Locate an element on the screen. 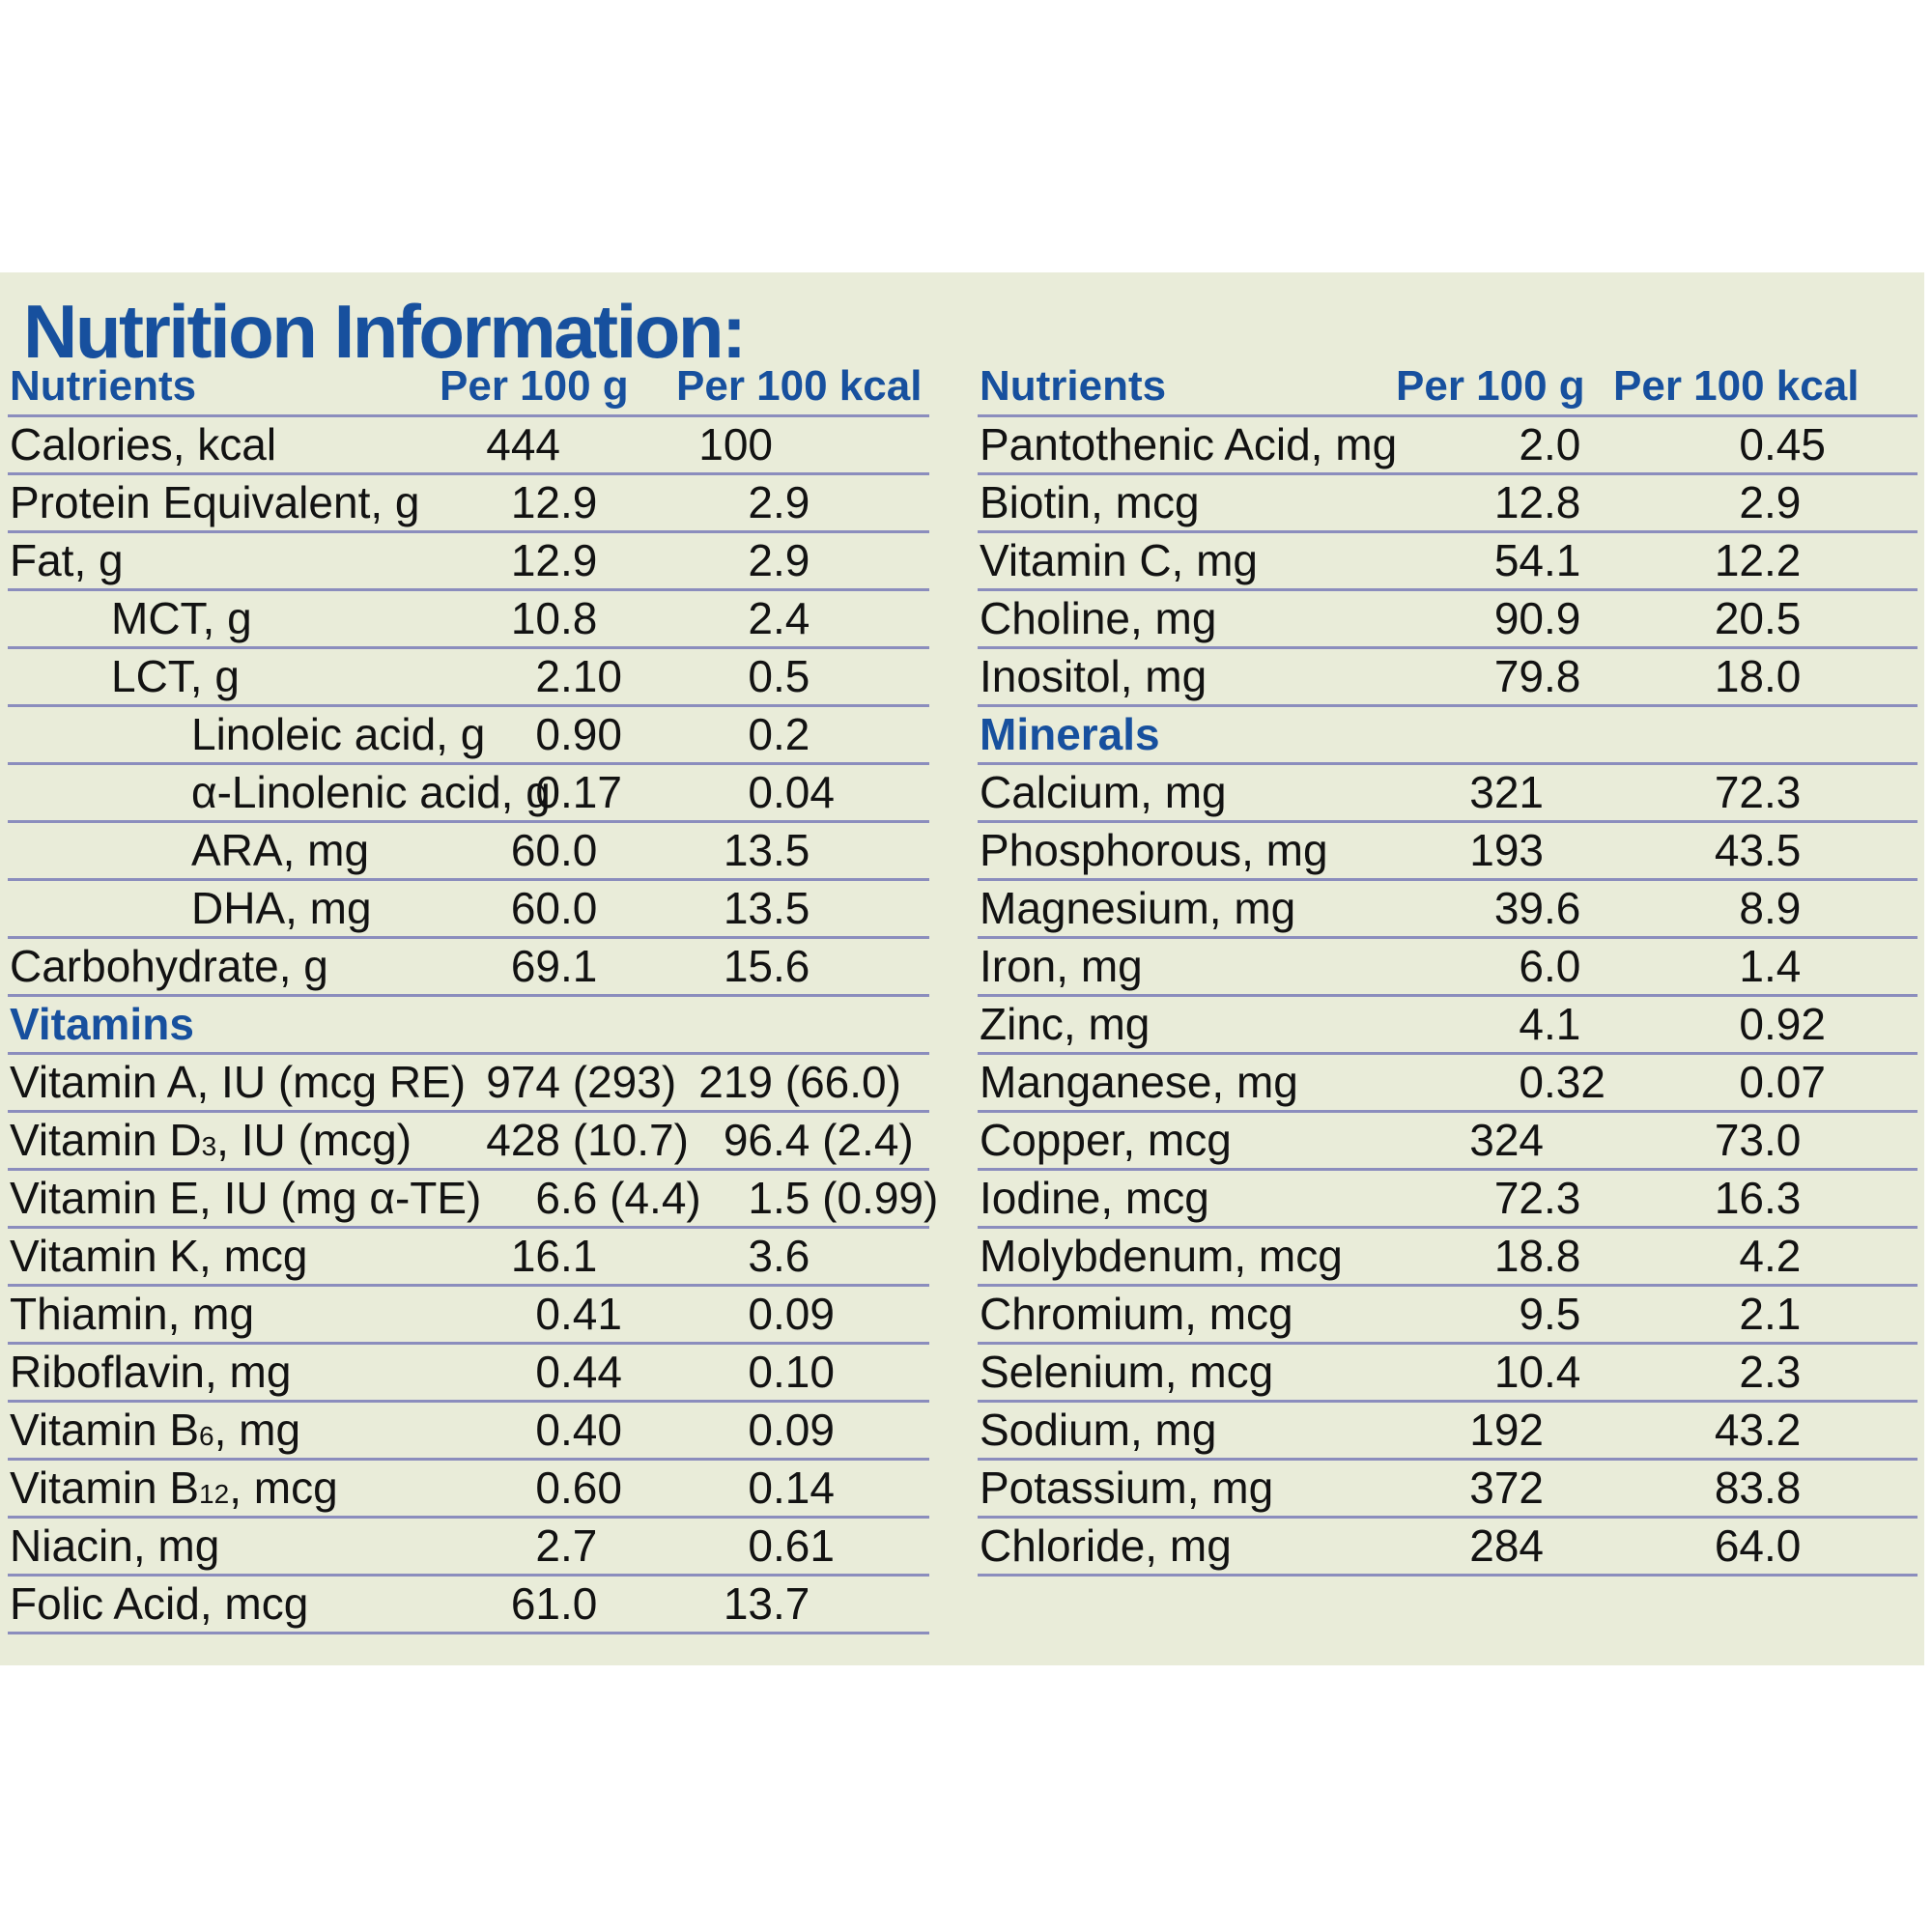  per-100g-value-decimals: (293) is located at coordinates (618, 1082).